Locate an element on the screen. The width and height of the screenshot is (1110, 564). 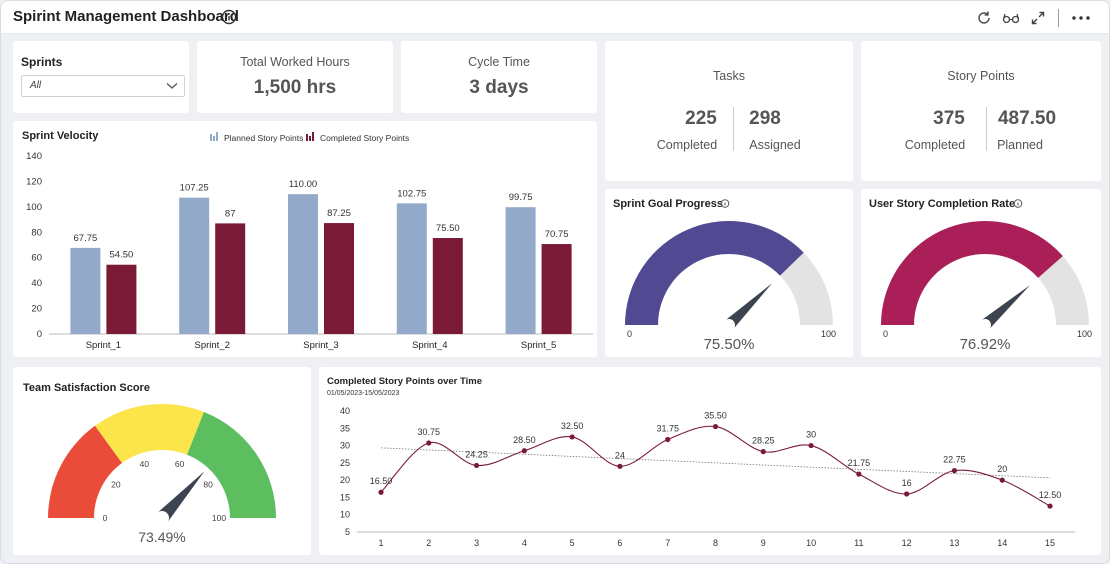
tasks-divider is located at coordinates (733, 129).